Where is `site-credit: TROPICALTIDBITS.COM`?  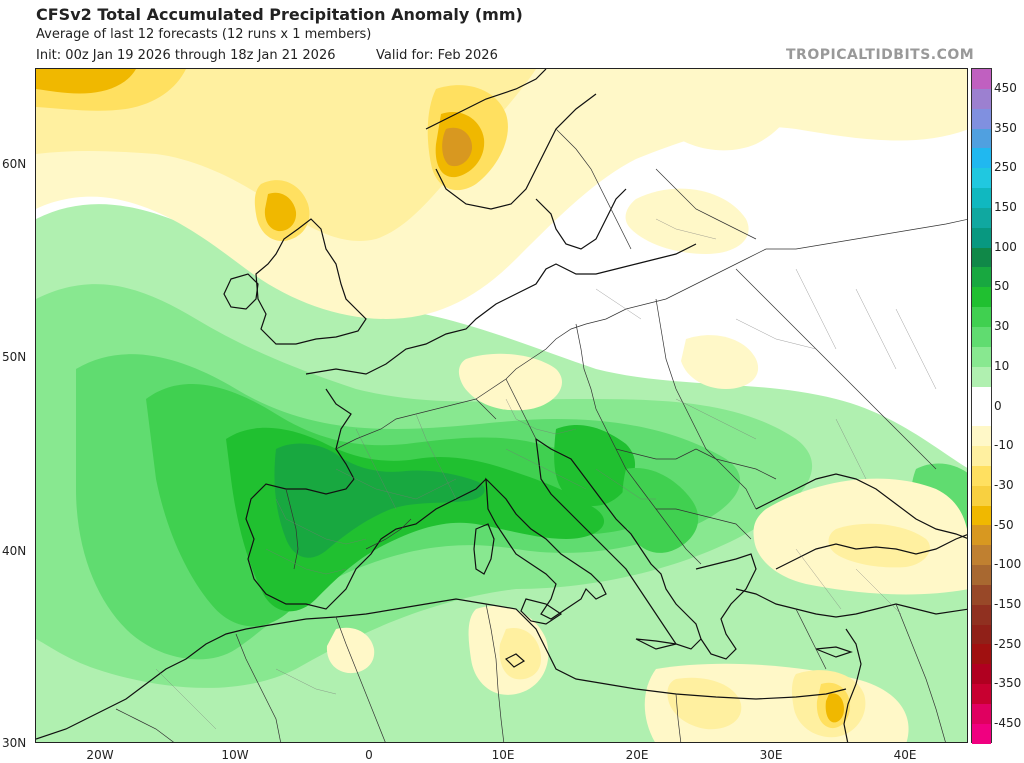
site-credit: TROPICALTIDBITS.COM is located at coordinates (880, 55).